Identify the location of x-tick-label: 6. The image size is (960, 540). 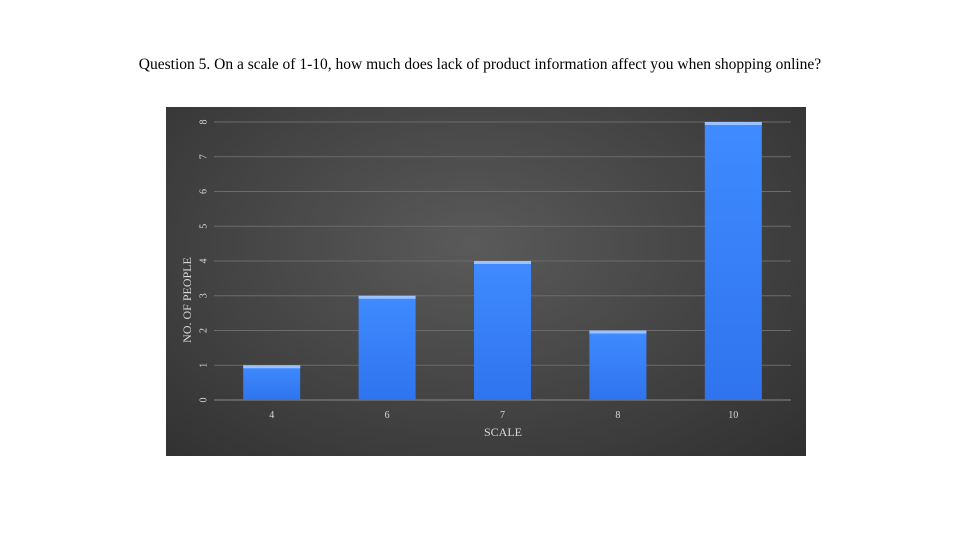
(387, 415).